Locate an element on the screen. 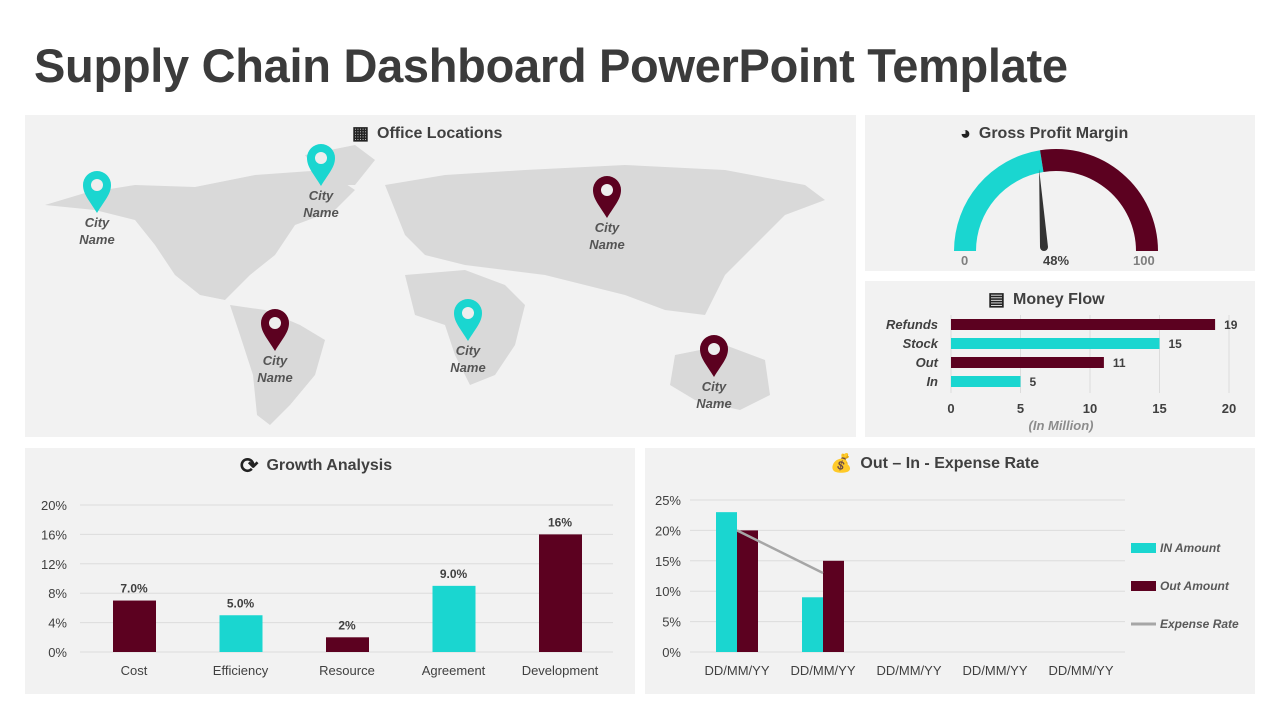 The image size is (1280, 720). gauge-fill is located at coordinates (999, 200).